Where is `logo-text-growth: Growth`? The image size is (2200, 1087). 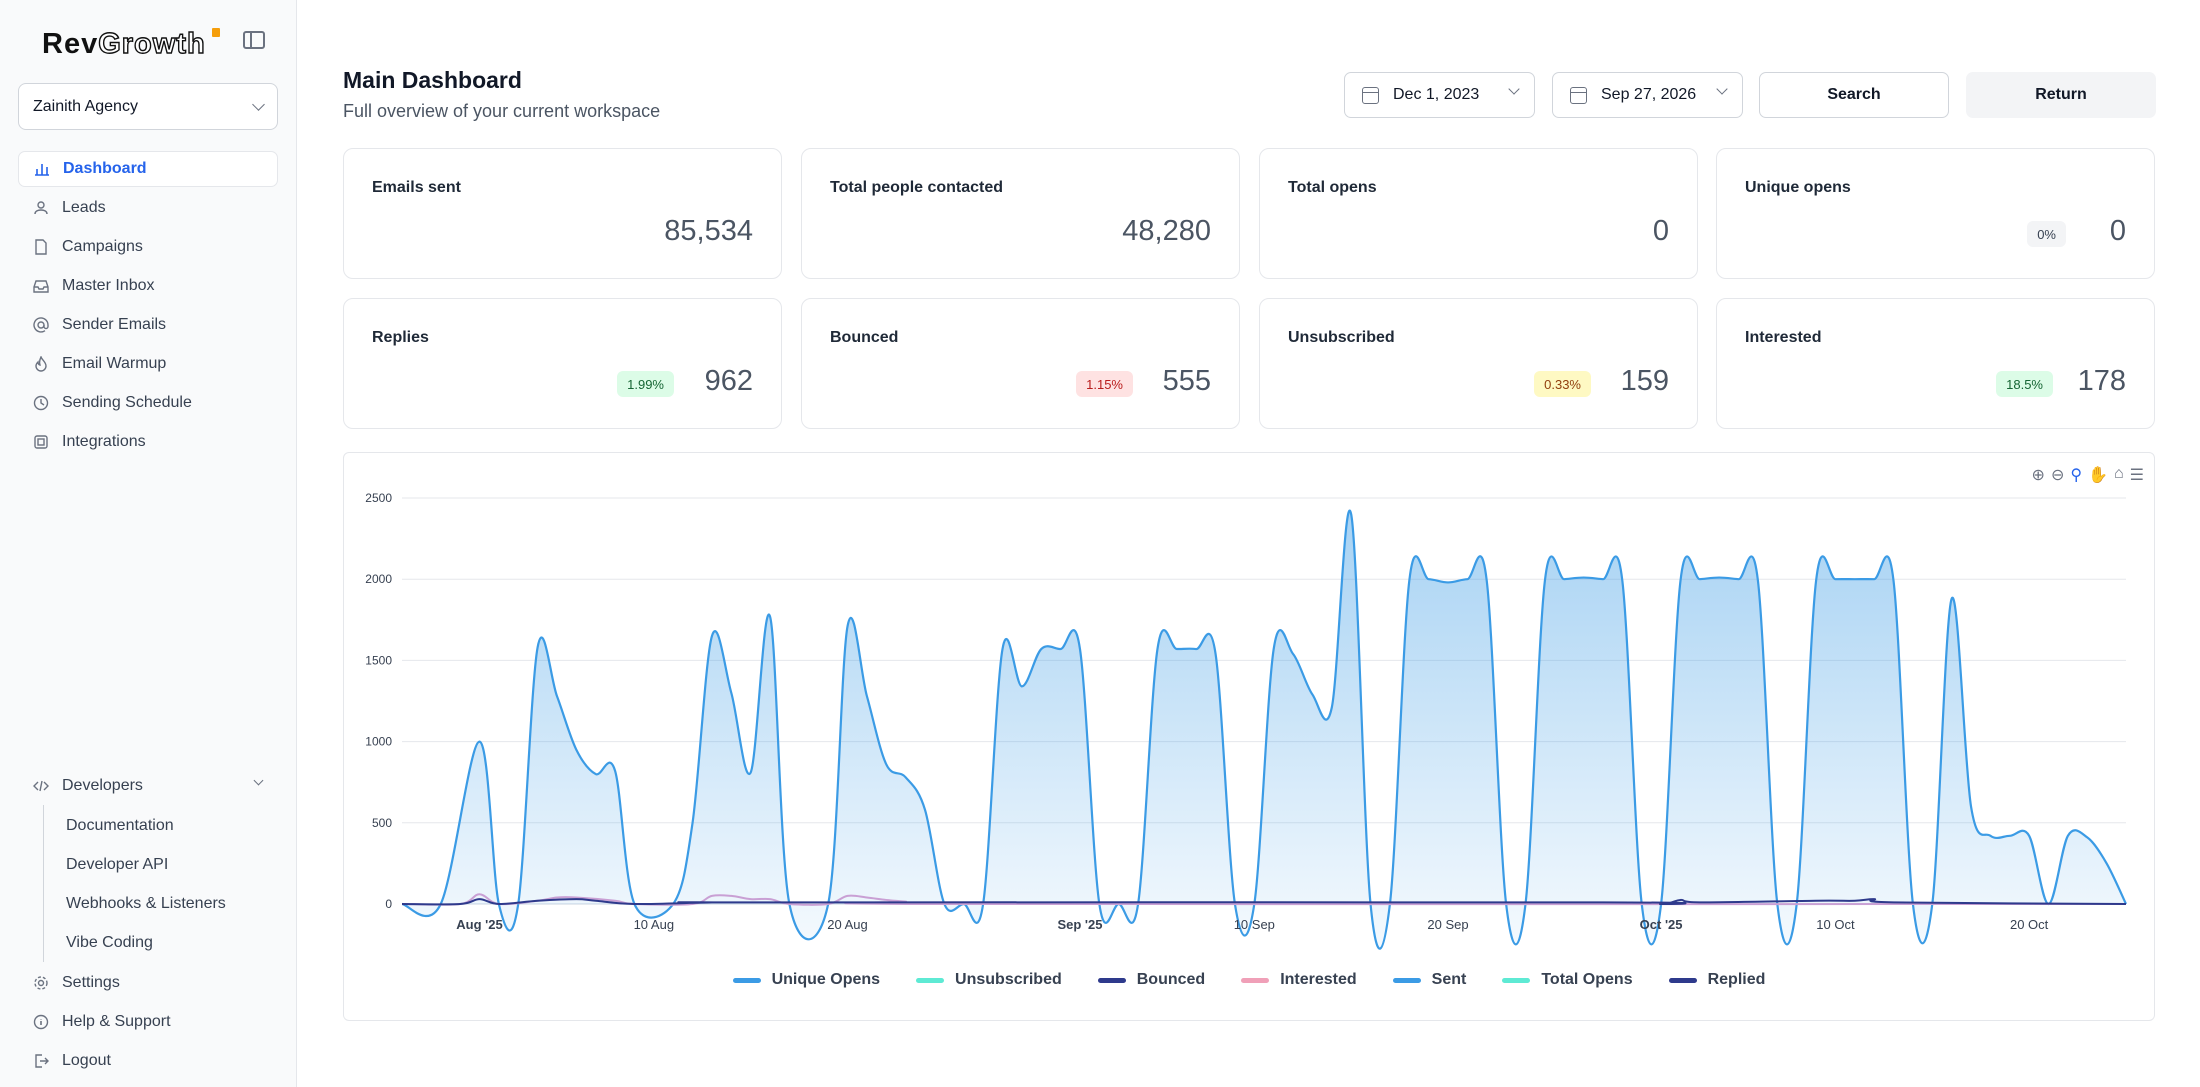 logo-text-growth: Growth is located at coordinates (152, 43).